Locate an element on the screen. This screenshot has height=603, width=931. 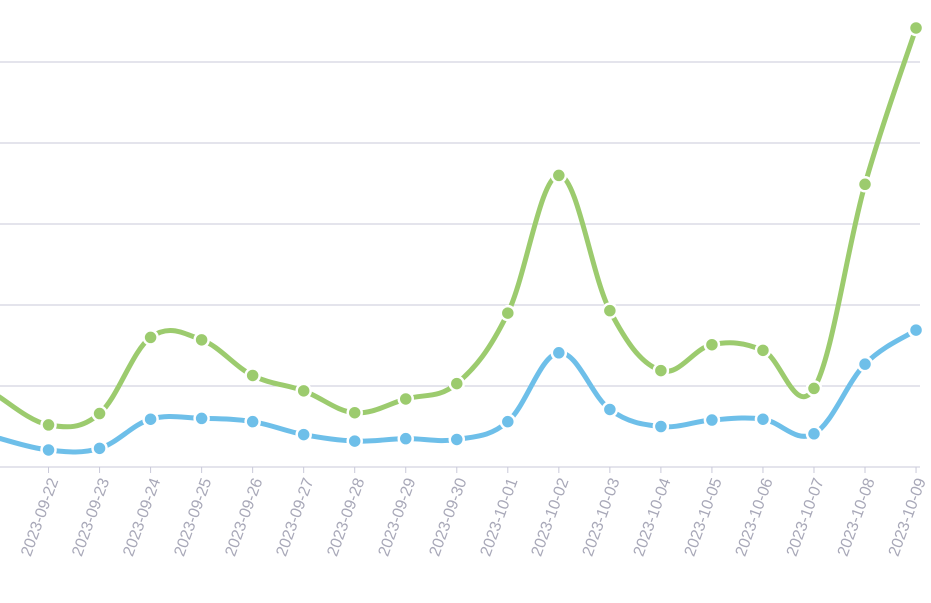
x-tick-label: 2023-10-02 is located at coordinates (551, 517).